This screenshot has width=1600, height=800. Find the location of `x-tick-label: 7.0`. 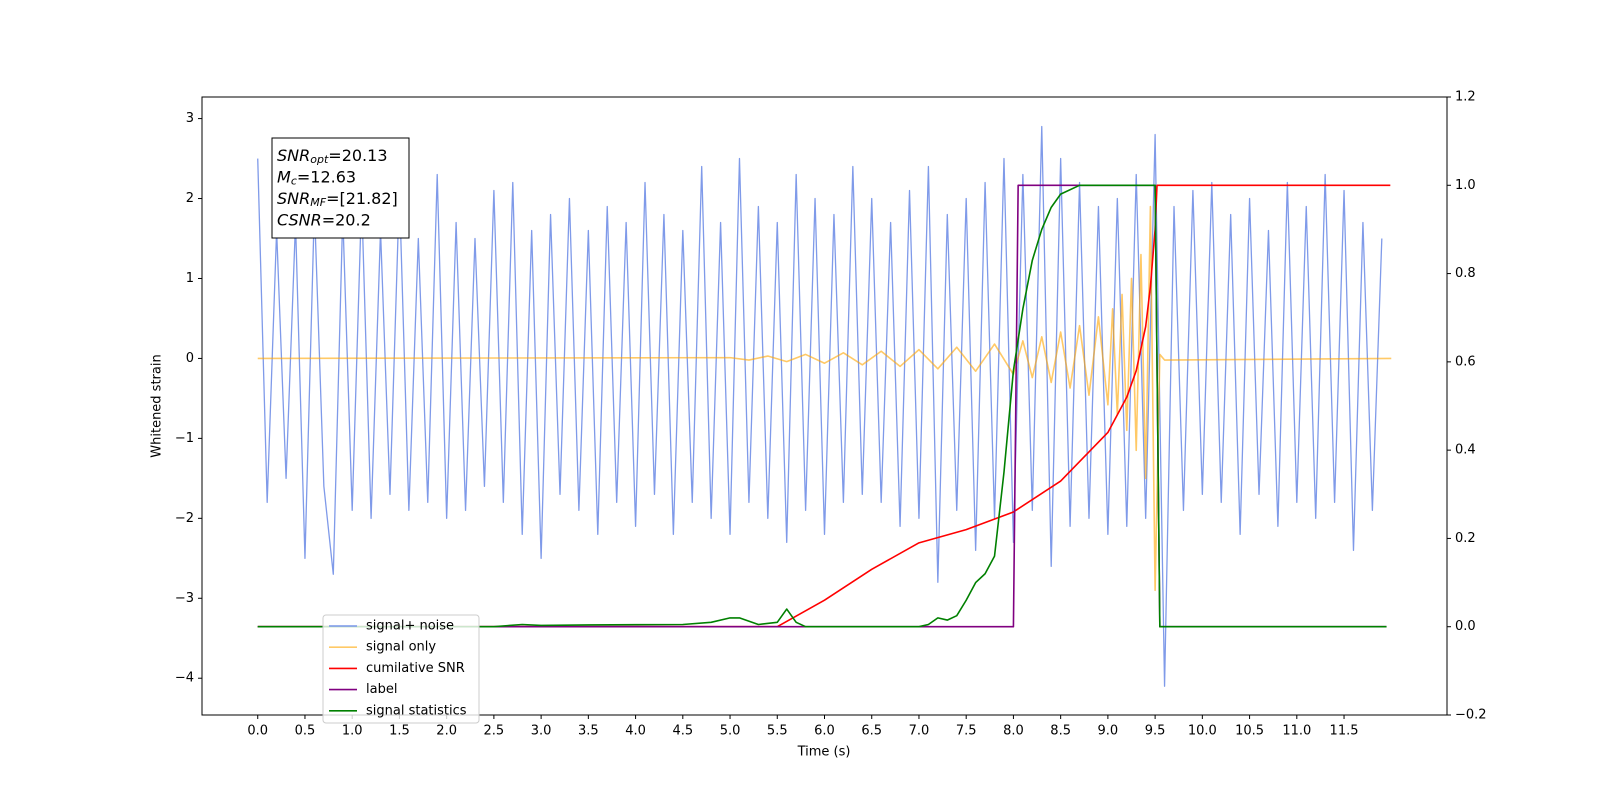

x-tick-label: 7.0 is located at coordinates (919, 731).